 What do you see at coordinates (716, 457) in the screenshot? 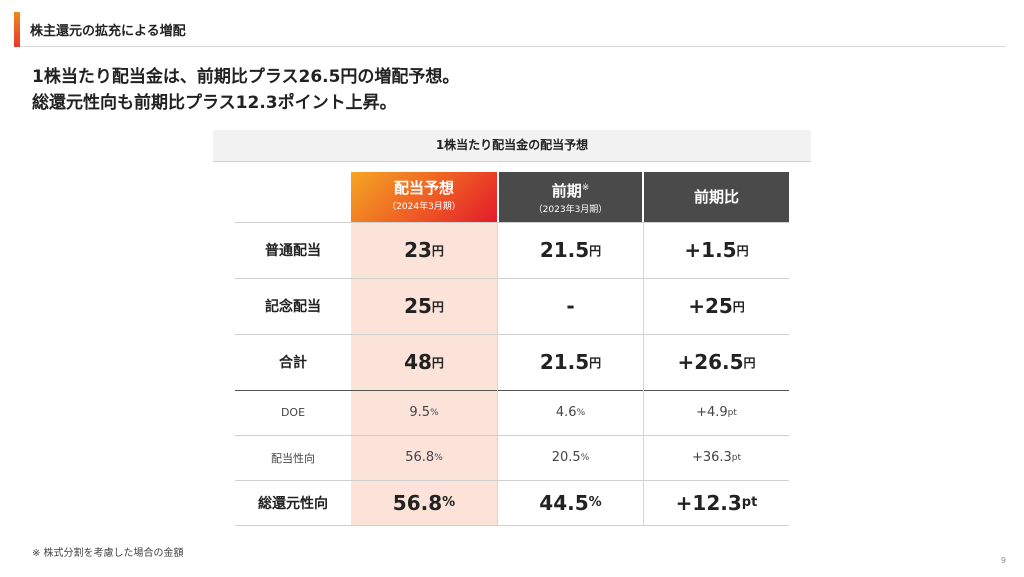
I see `cell-change: +36.3 pt` at bounding box center [716, 457].